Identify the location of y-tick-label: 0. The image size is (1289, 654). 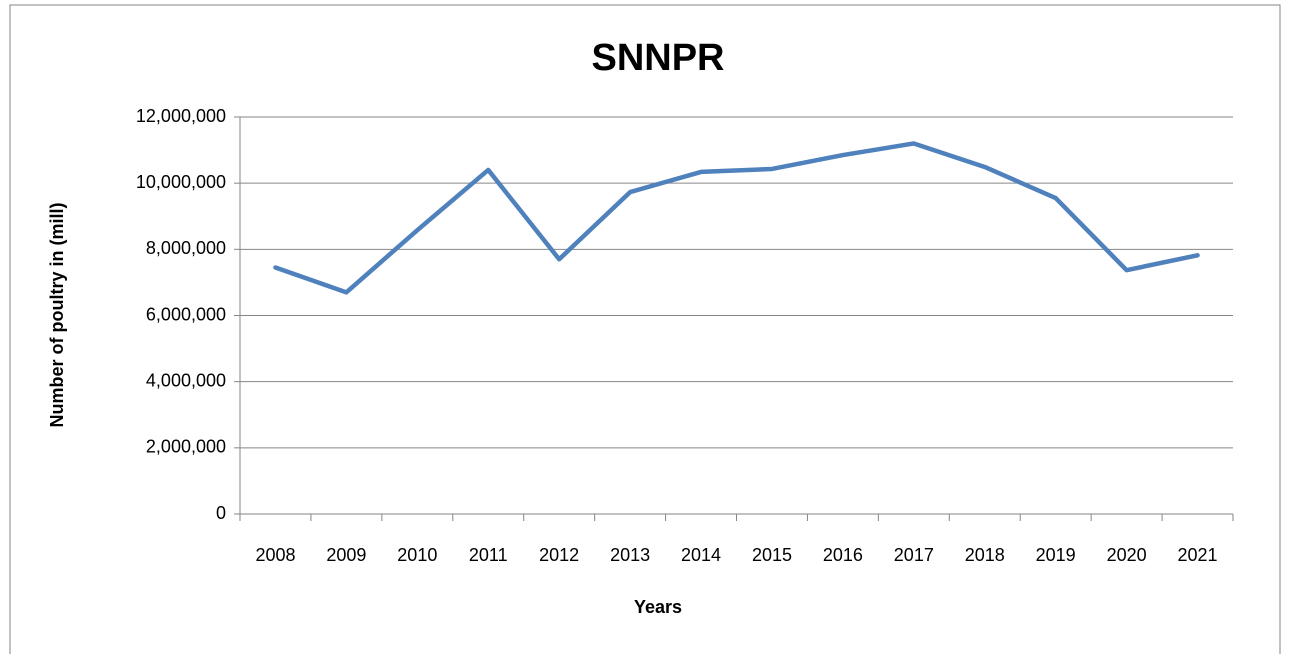
(221, 513).